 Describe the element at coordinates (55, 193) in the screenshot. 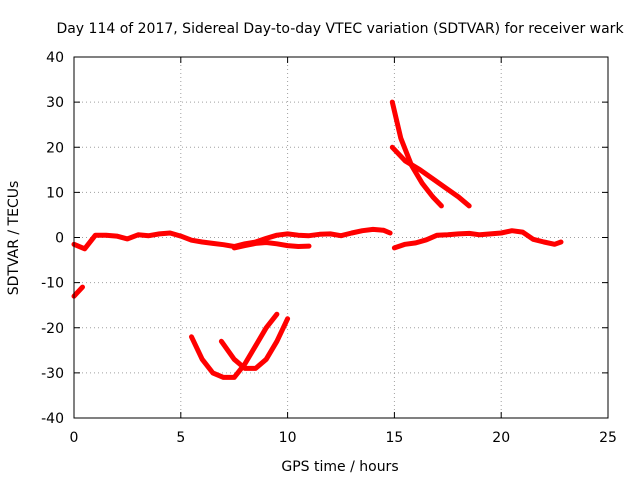

I see `y-tick-label: 10` at that location.